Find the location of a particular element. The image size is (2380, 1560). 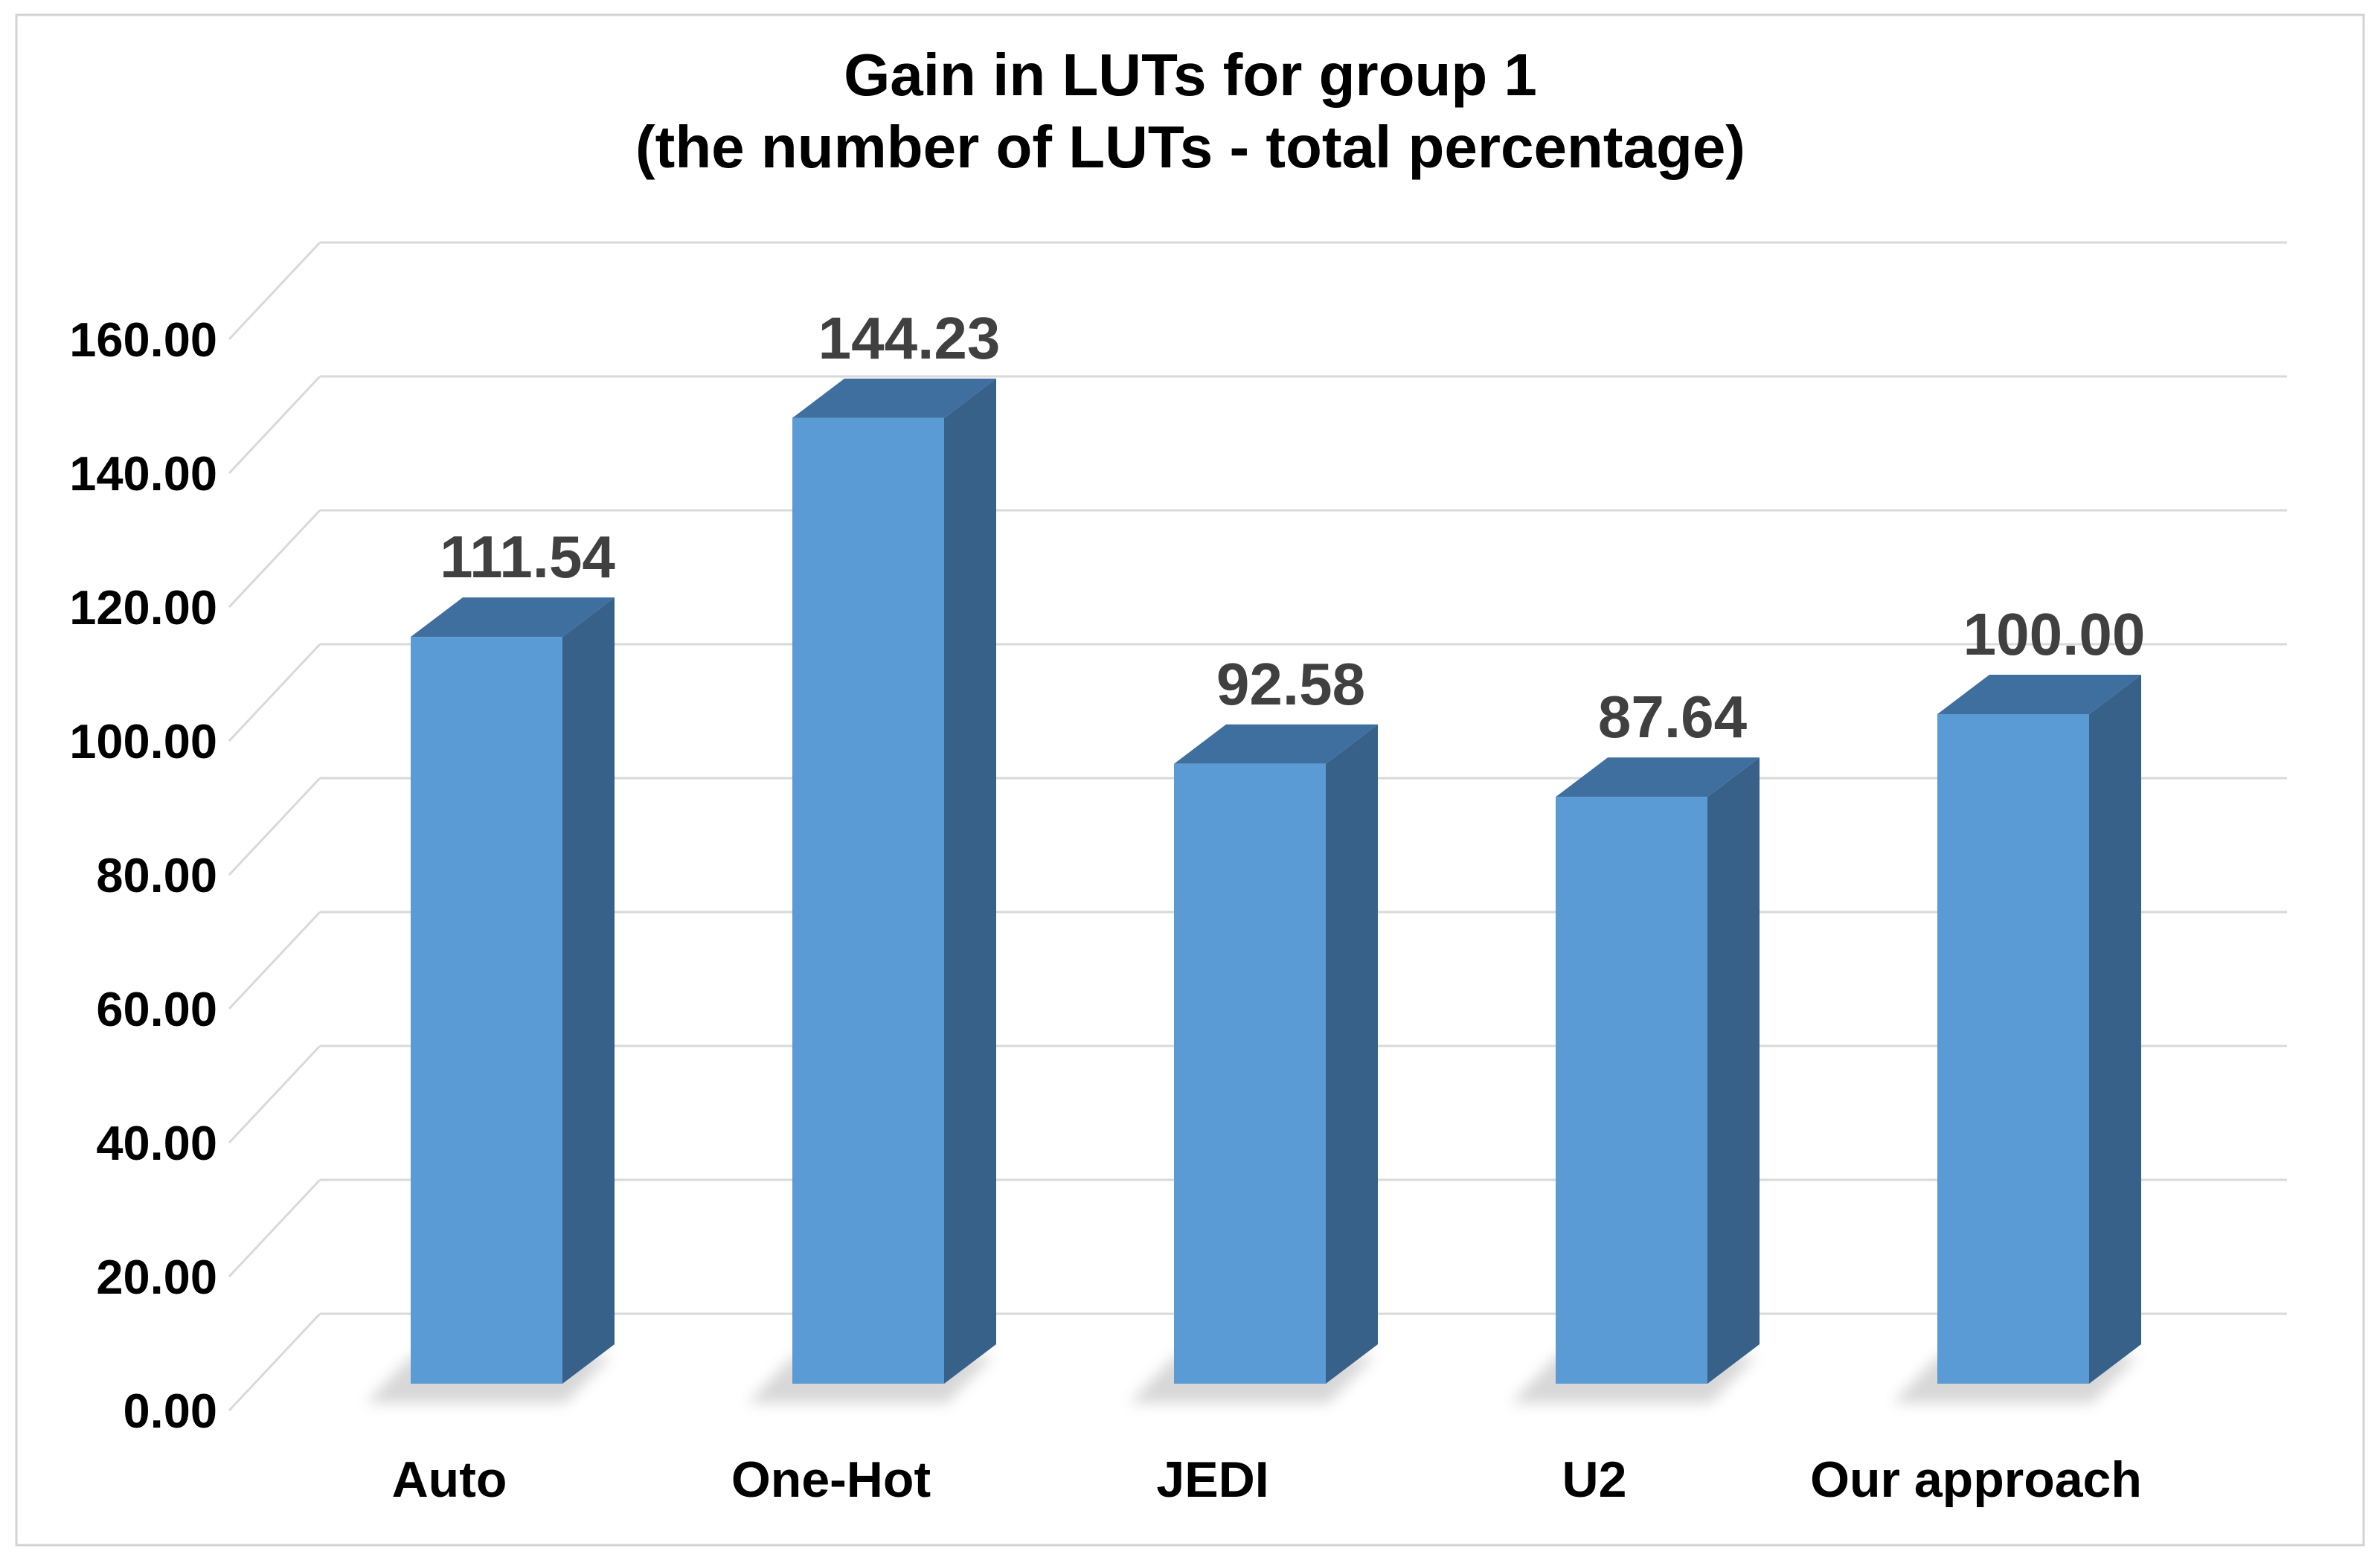

gridline-depth-tick-160.00 is located at coordinates (274, 291).